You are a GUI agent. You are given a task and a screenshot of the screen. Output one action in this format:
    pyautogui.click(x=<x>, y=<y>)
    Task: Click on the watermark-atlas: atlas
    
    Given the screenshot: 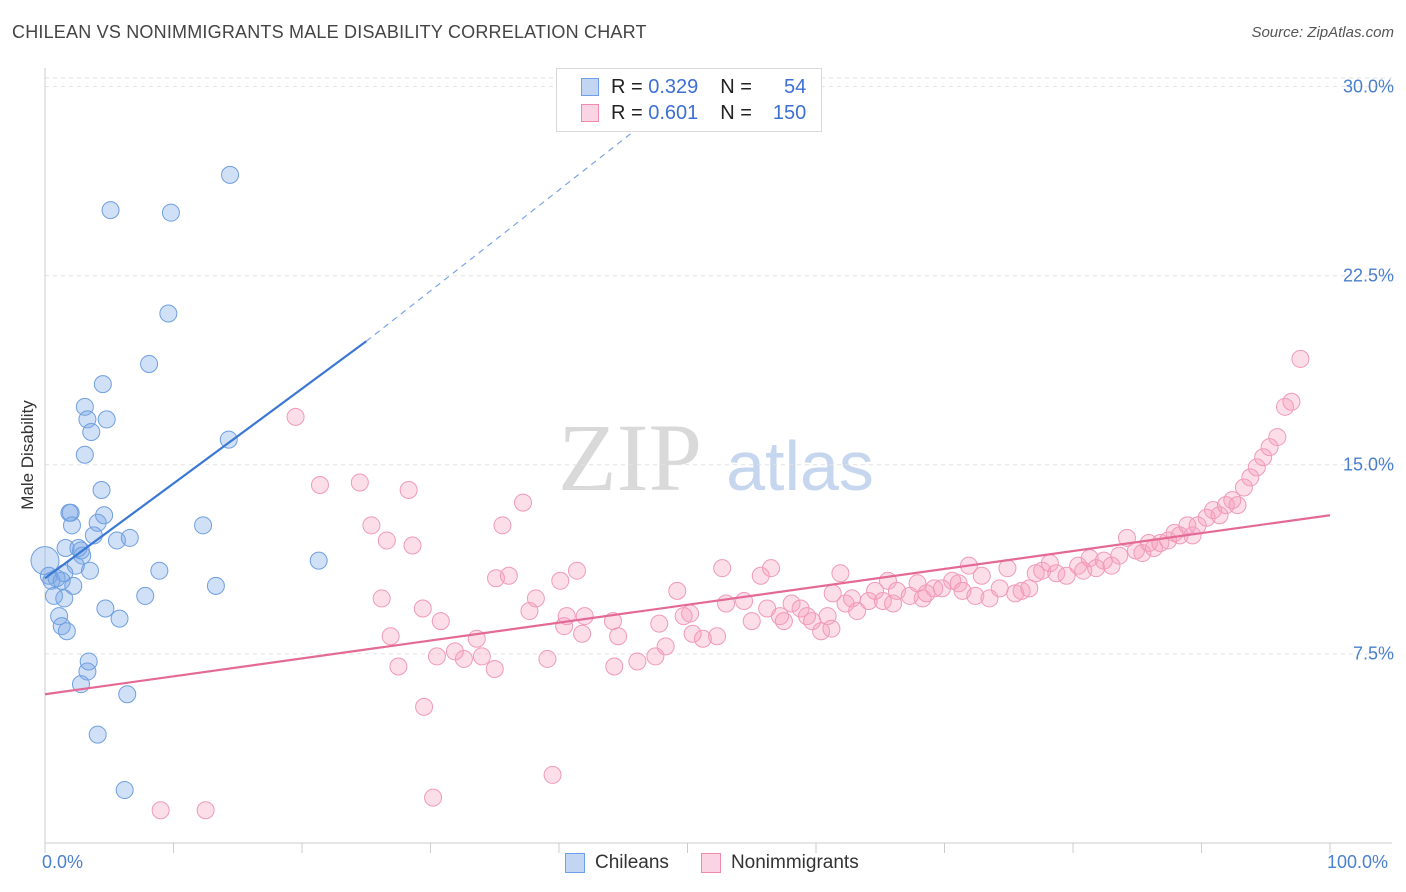 What is the action you would take?
    pyautogui.click(x=800, y=466)
    